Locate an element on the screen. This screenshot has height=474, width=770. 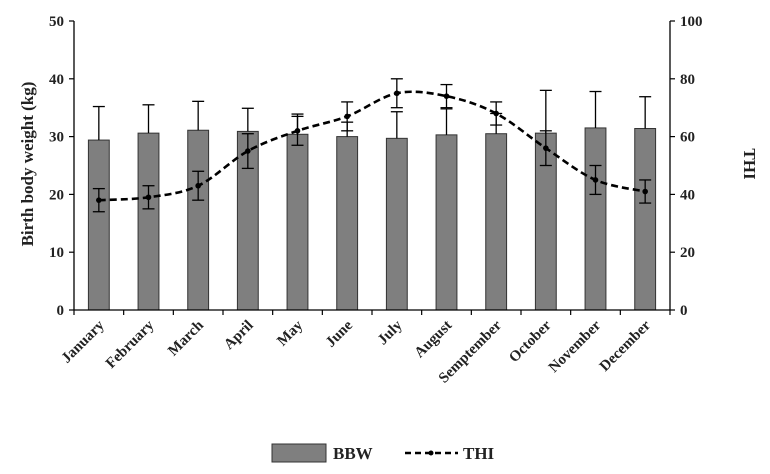
legend-thi-label: THI is located at coordinates (479, 453).